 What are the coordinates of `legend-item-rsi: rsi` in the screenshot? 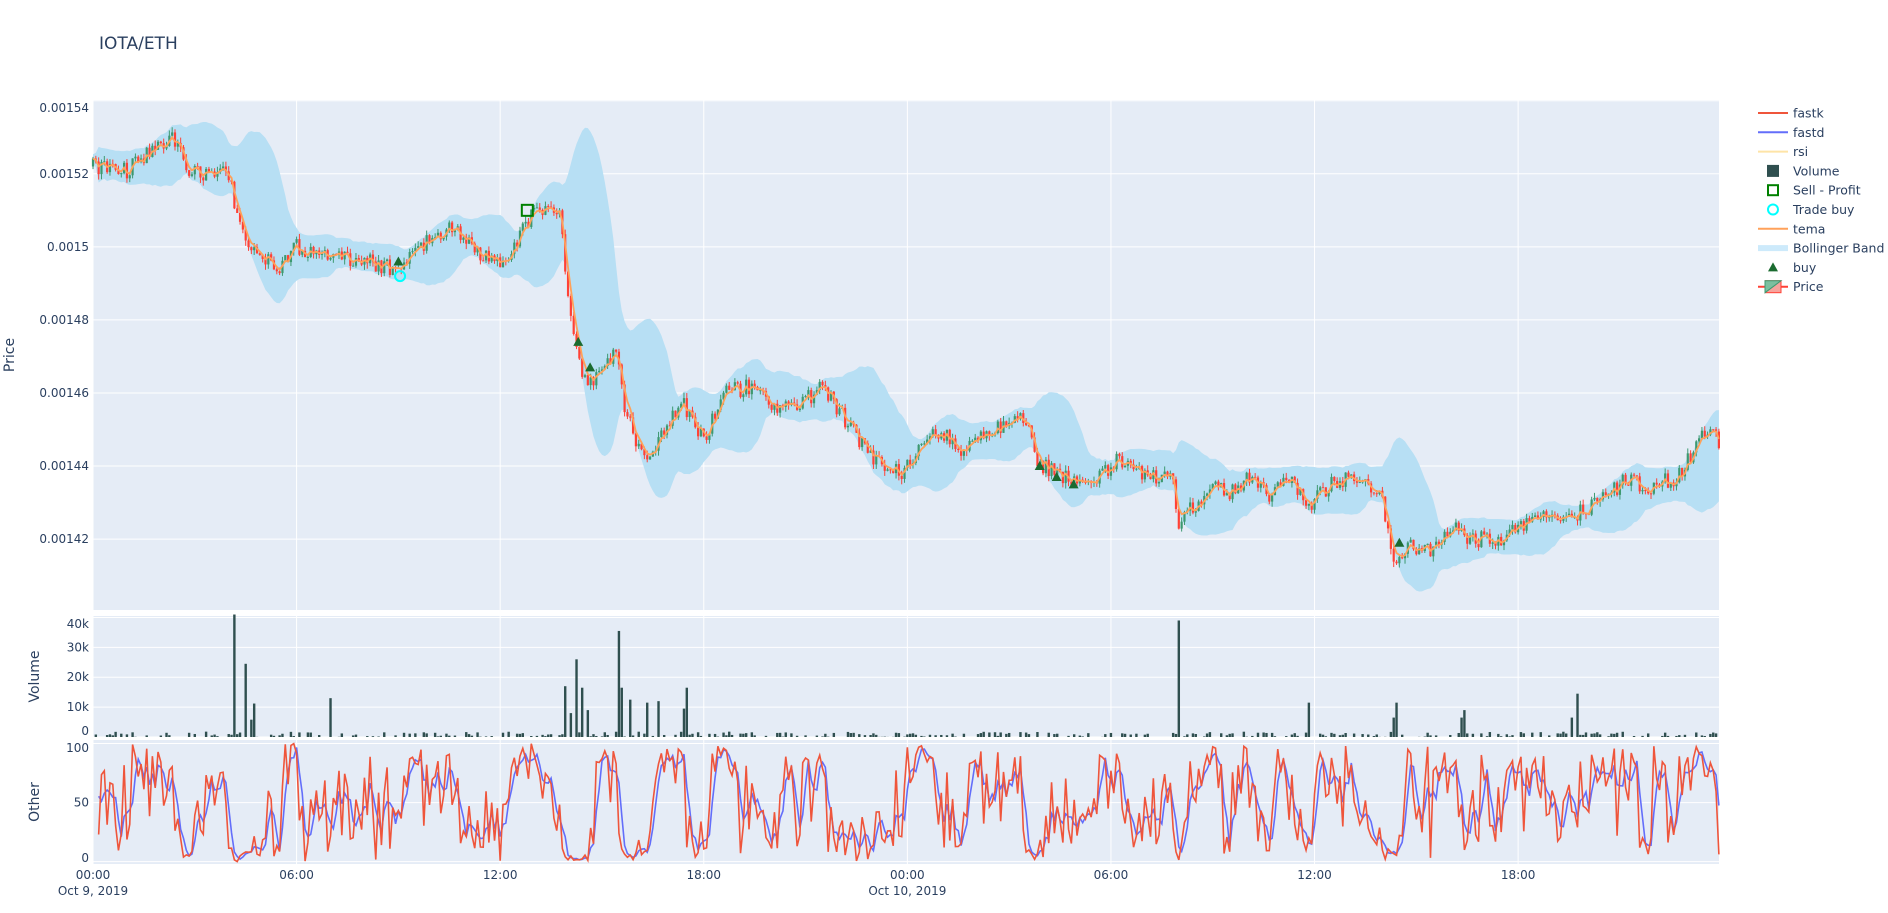 It's located at (1783, 151).